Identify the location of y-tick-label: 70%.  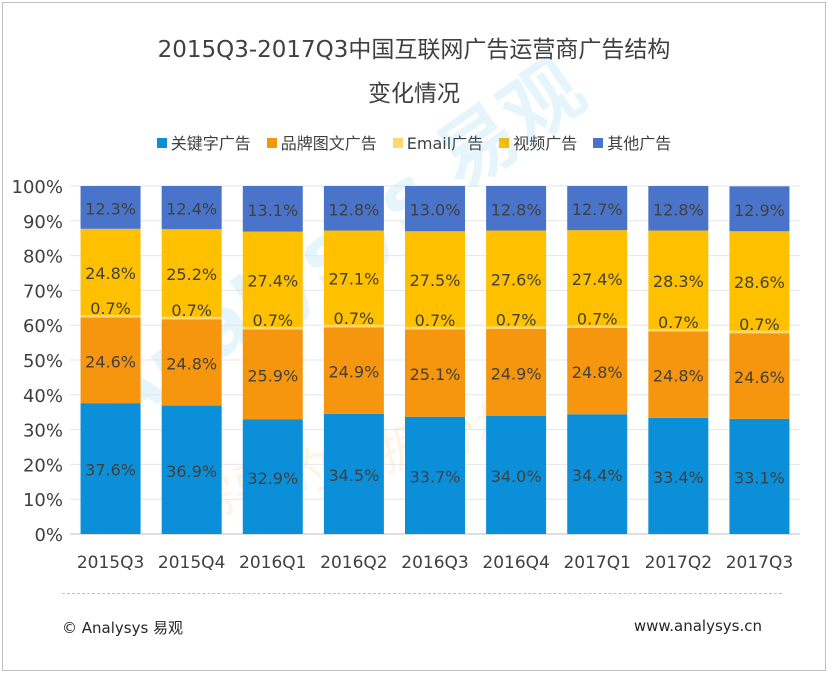
(43, 291).